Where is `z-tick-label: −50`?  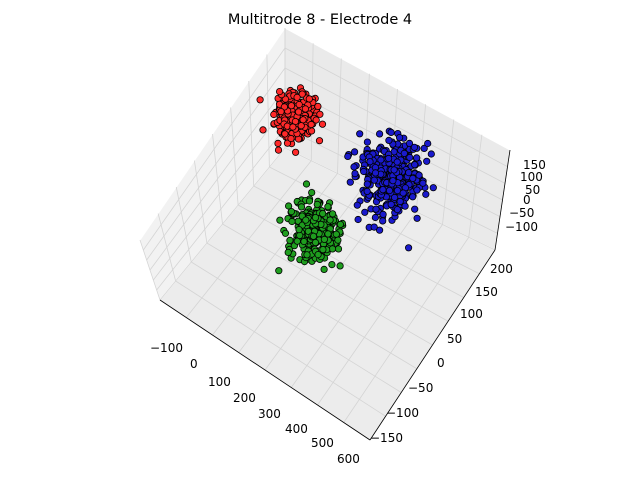
z-tick-label: −50 is located at coordinates (521, 213).